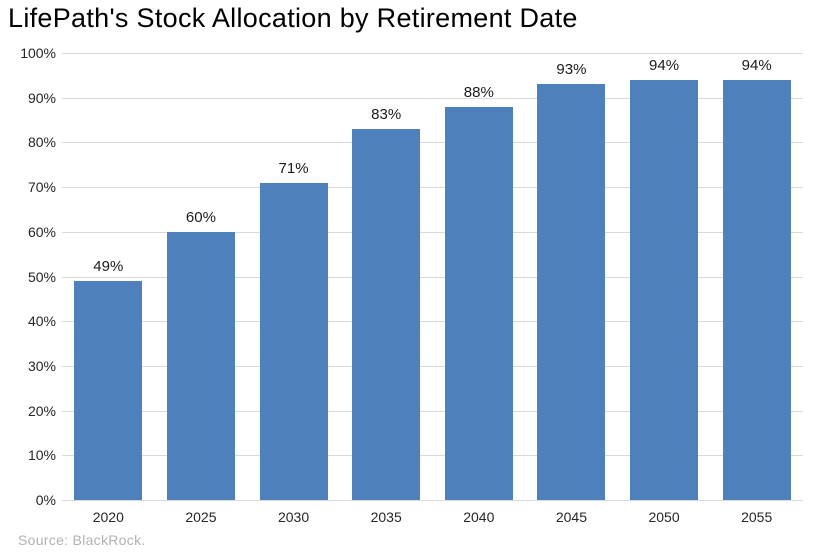 The width and height of the screenshot is (835, 552). I want to click on bar-2020, so click(108, 390).